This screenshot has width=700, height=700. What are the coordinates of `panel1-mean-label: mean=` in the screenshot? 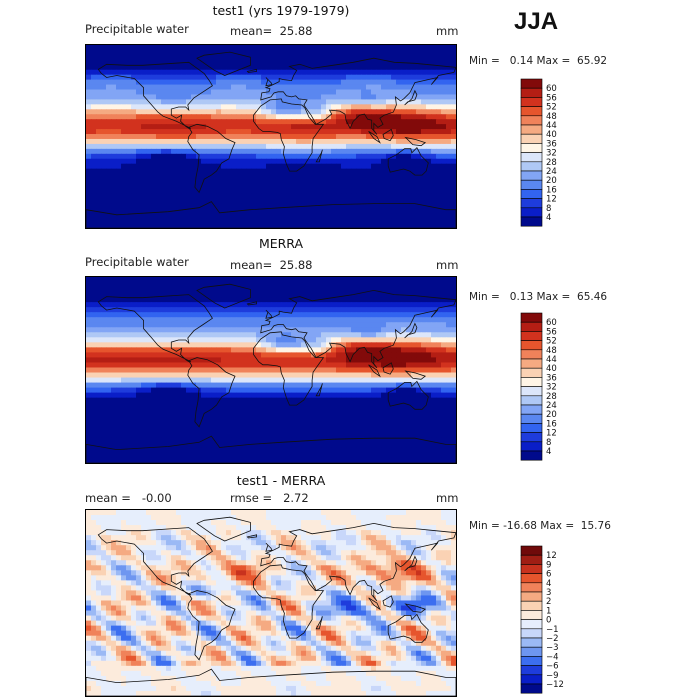 It's located at (251, 31).